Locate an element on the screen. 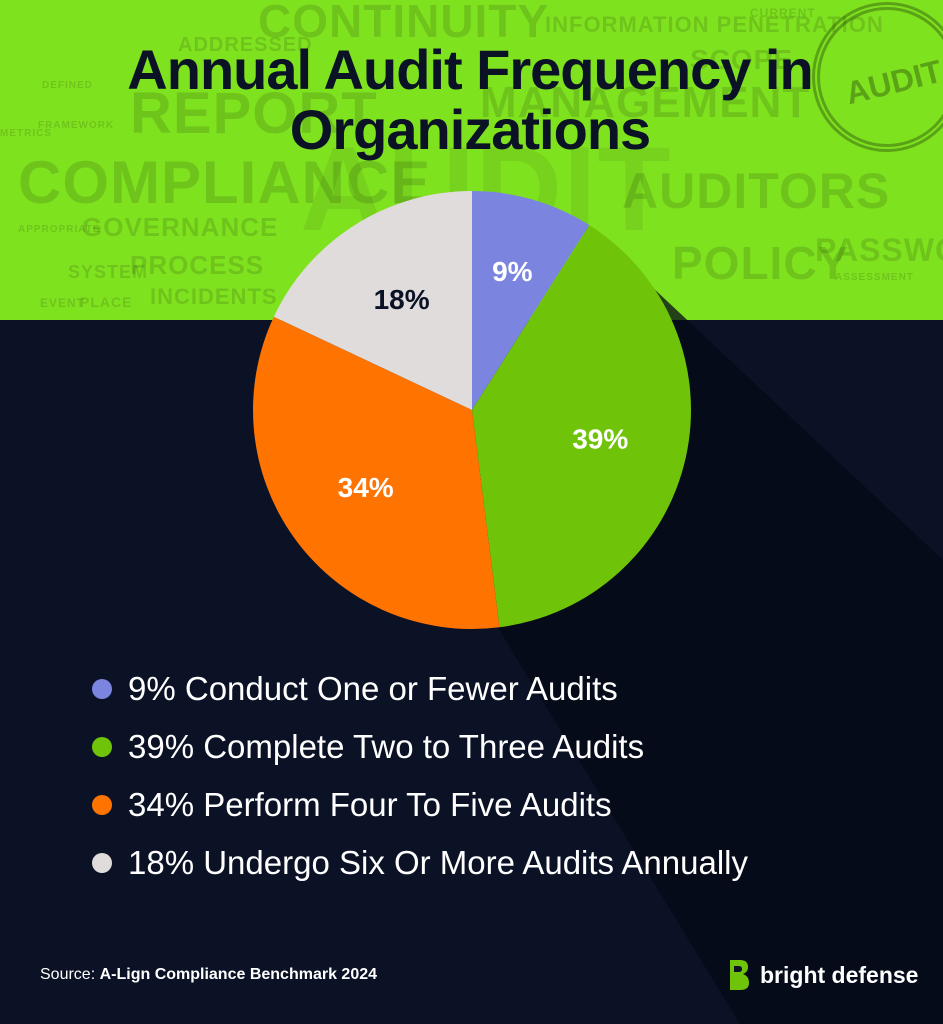  legend-item: 34% Perform Four To Five Audits is located at coordinates (420, 805).